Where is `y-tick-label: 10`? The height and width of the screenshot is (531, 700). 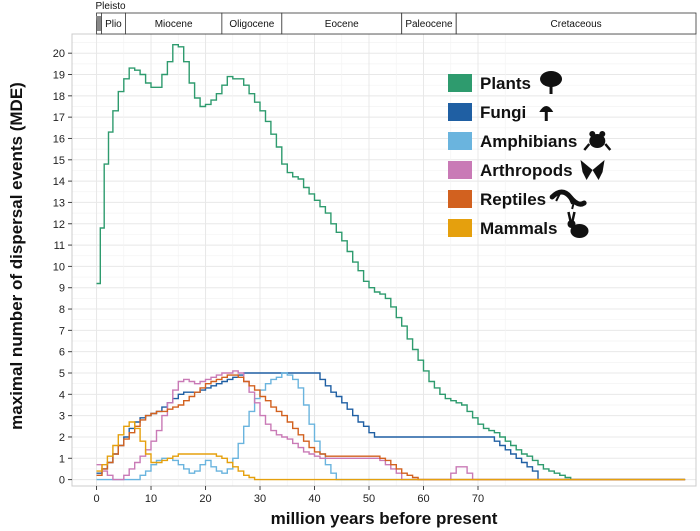 y-tick-label: 10 is located at coordinates (59, 267).